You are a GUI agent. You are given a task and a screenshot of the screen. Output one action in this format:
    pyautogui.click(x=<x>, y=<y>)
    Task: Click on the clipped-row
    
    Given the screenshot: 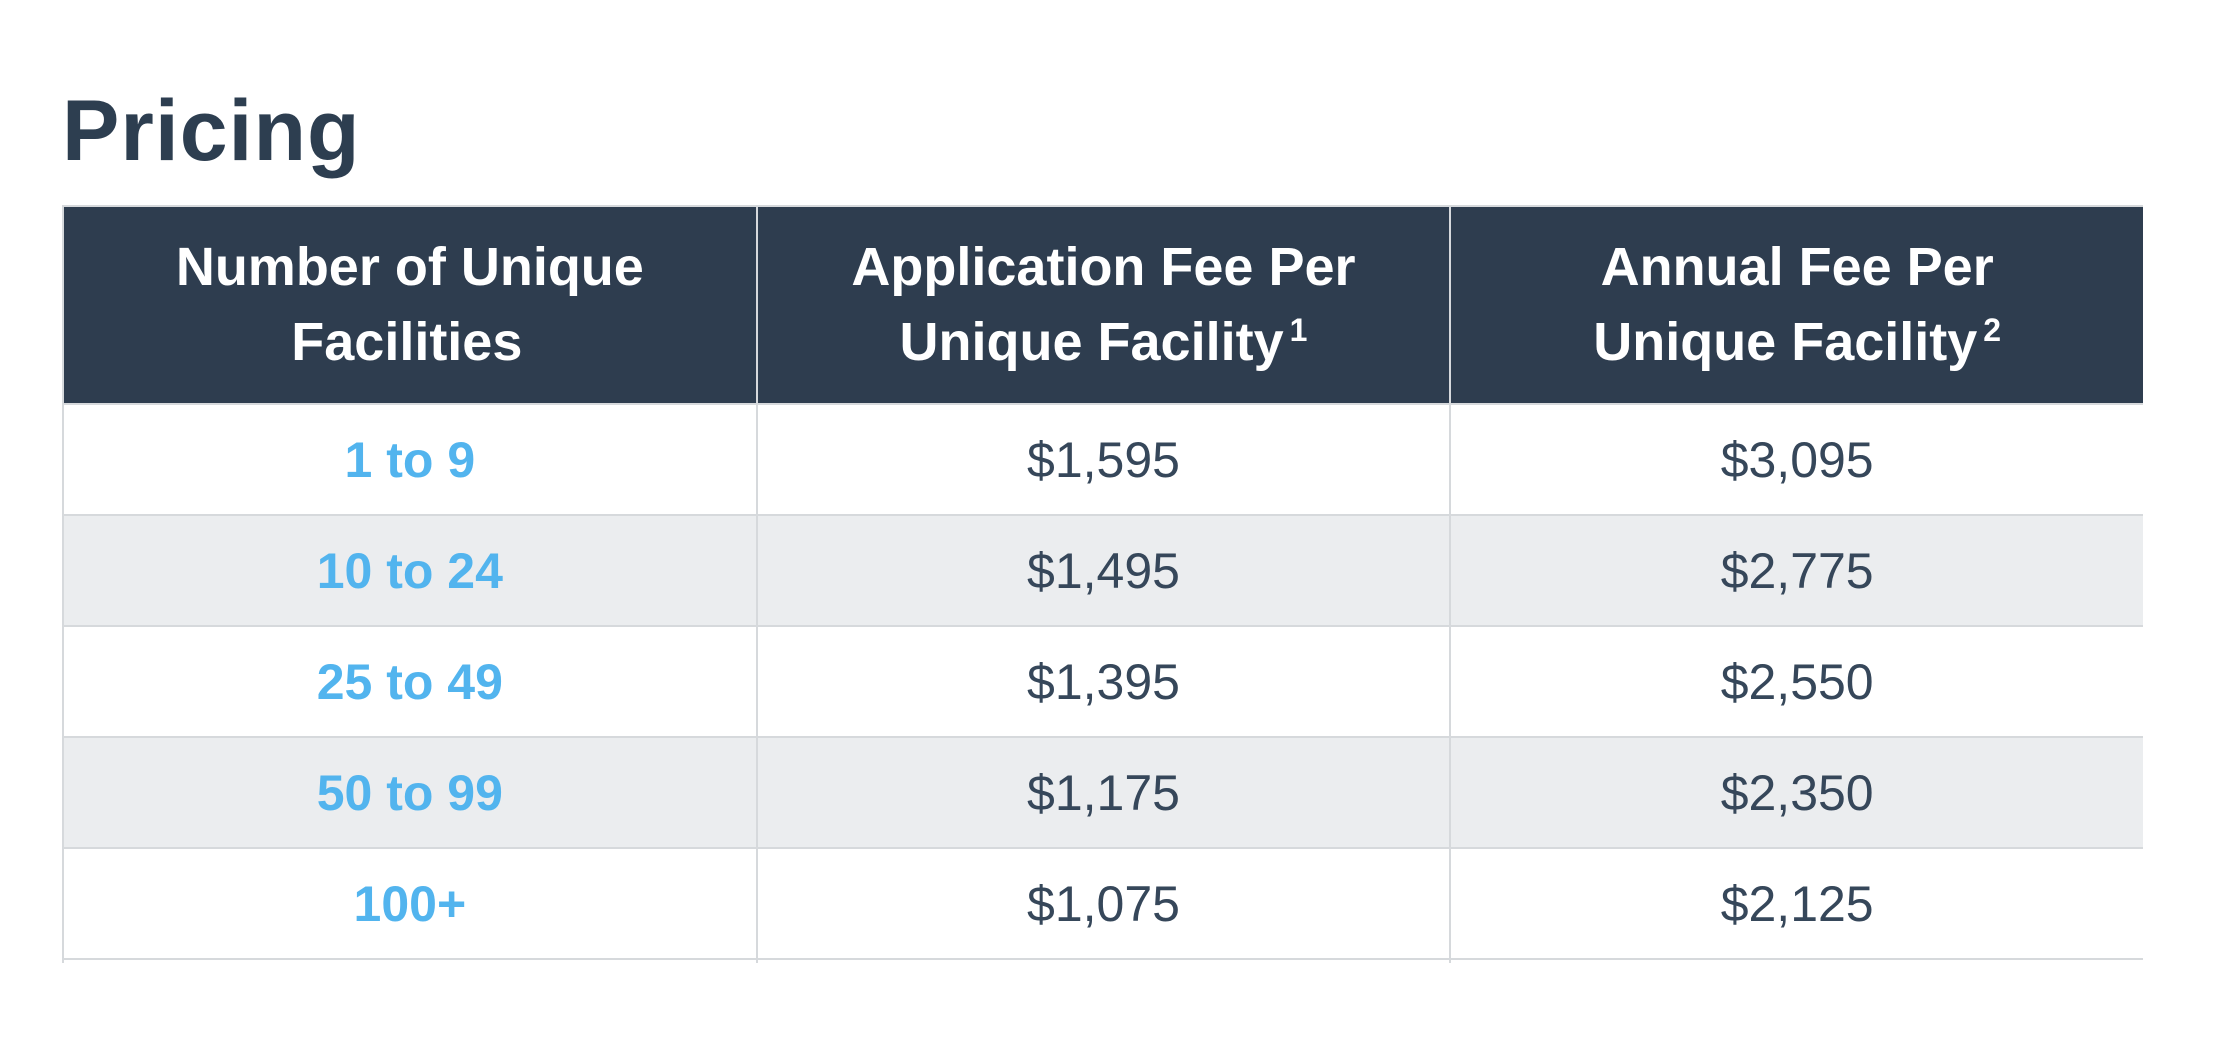 What is the action you would take?
    pyautogui.click(x=1103, y=961)
    